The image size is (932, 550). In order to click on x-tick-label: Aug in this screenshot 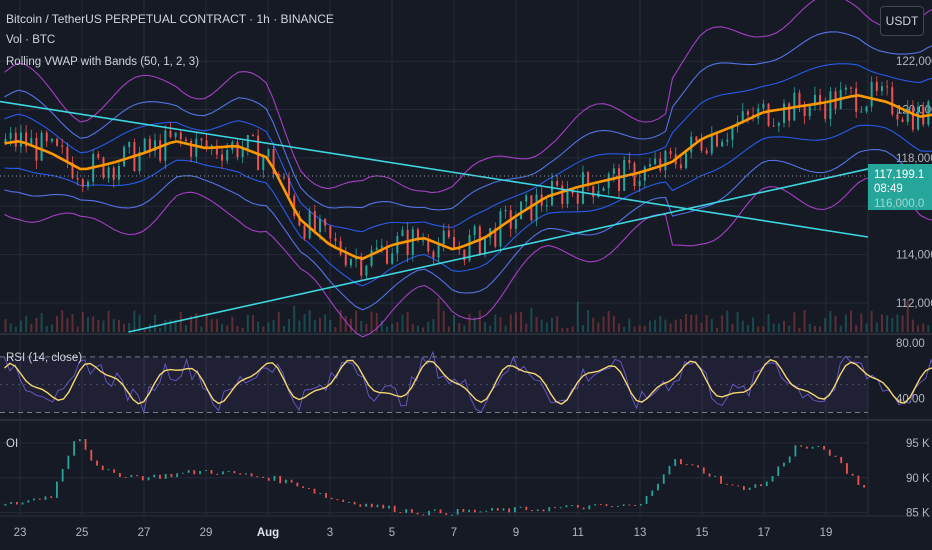, I will do `click(268, 533)`.